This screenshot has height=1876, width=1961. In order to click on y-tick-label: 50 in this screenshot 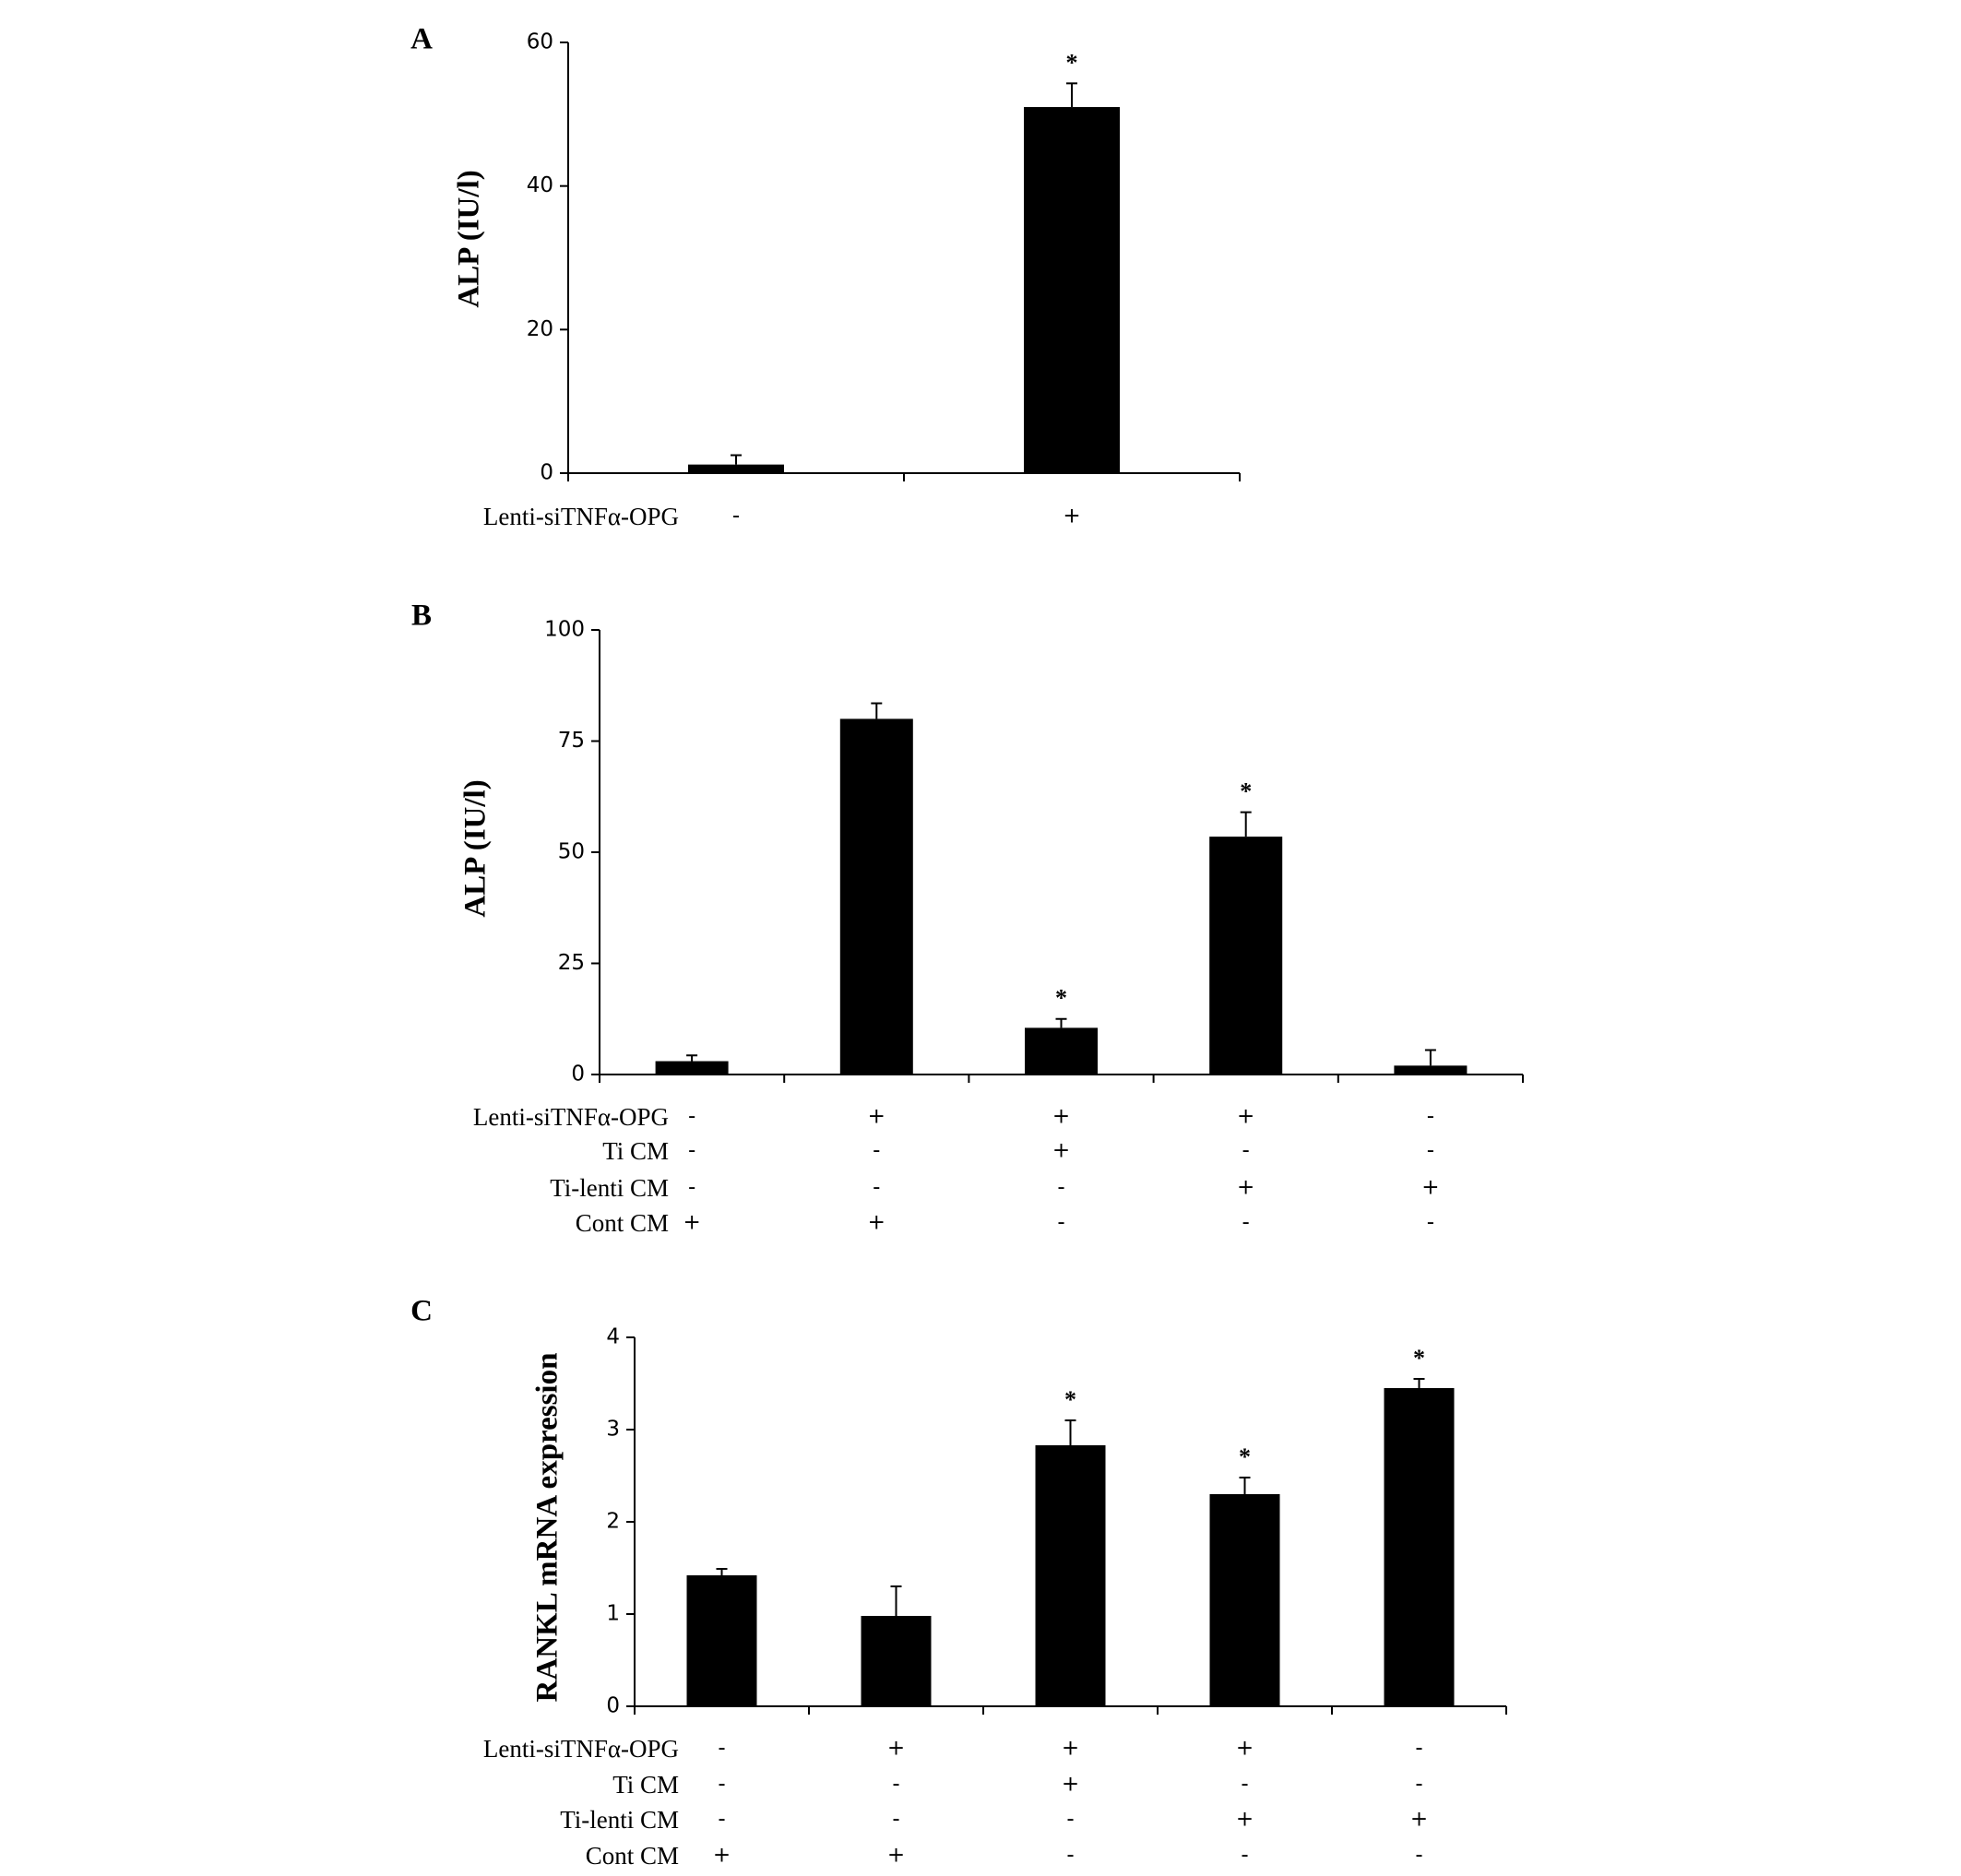, I will do `click(572, 852)`.